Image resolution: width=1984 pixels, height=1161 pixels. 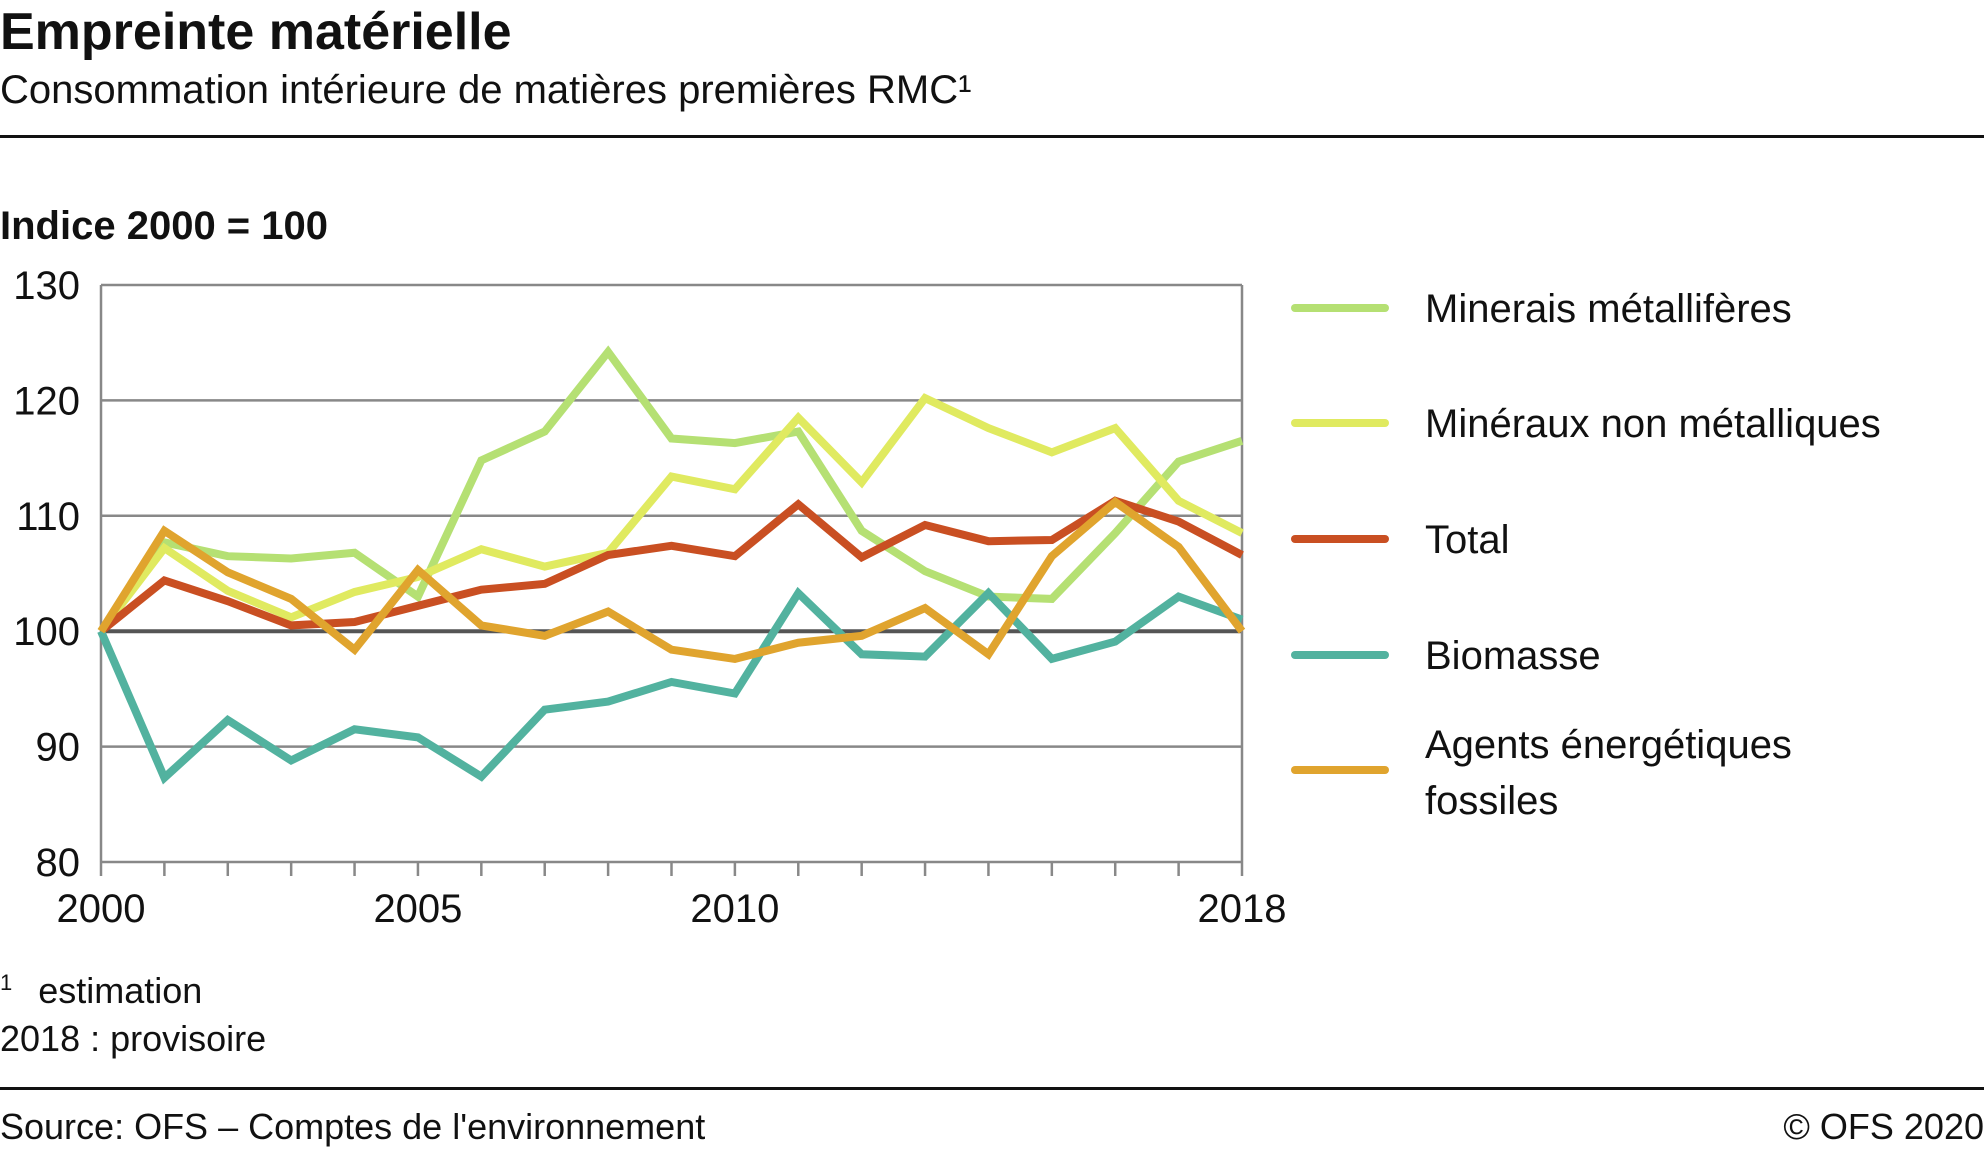 I want to click on y-tick-label: 110, so click(x=48, y=517).